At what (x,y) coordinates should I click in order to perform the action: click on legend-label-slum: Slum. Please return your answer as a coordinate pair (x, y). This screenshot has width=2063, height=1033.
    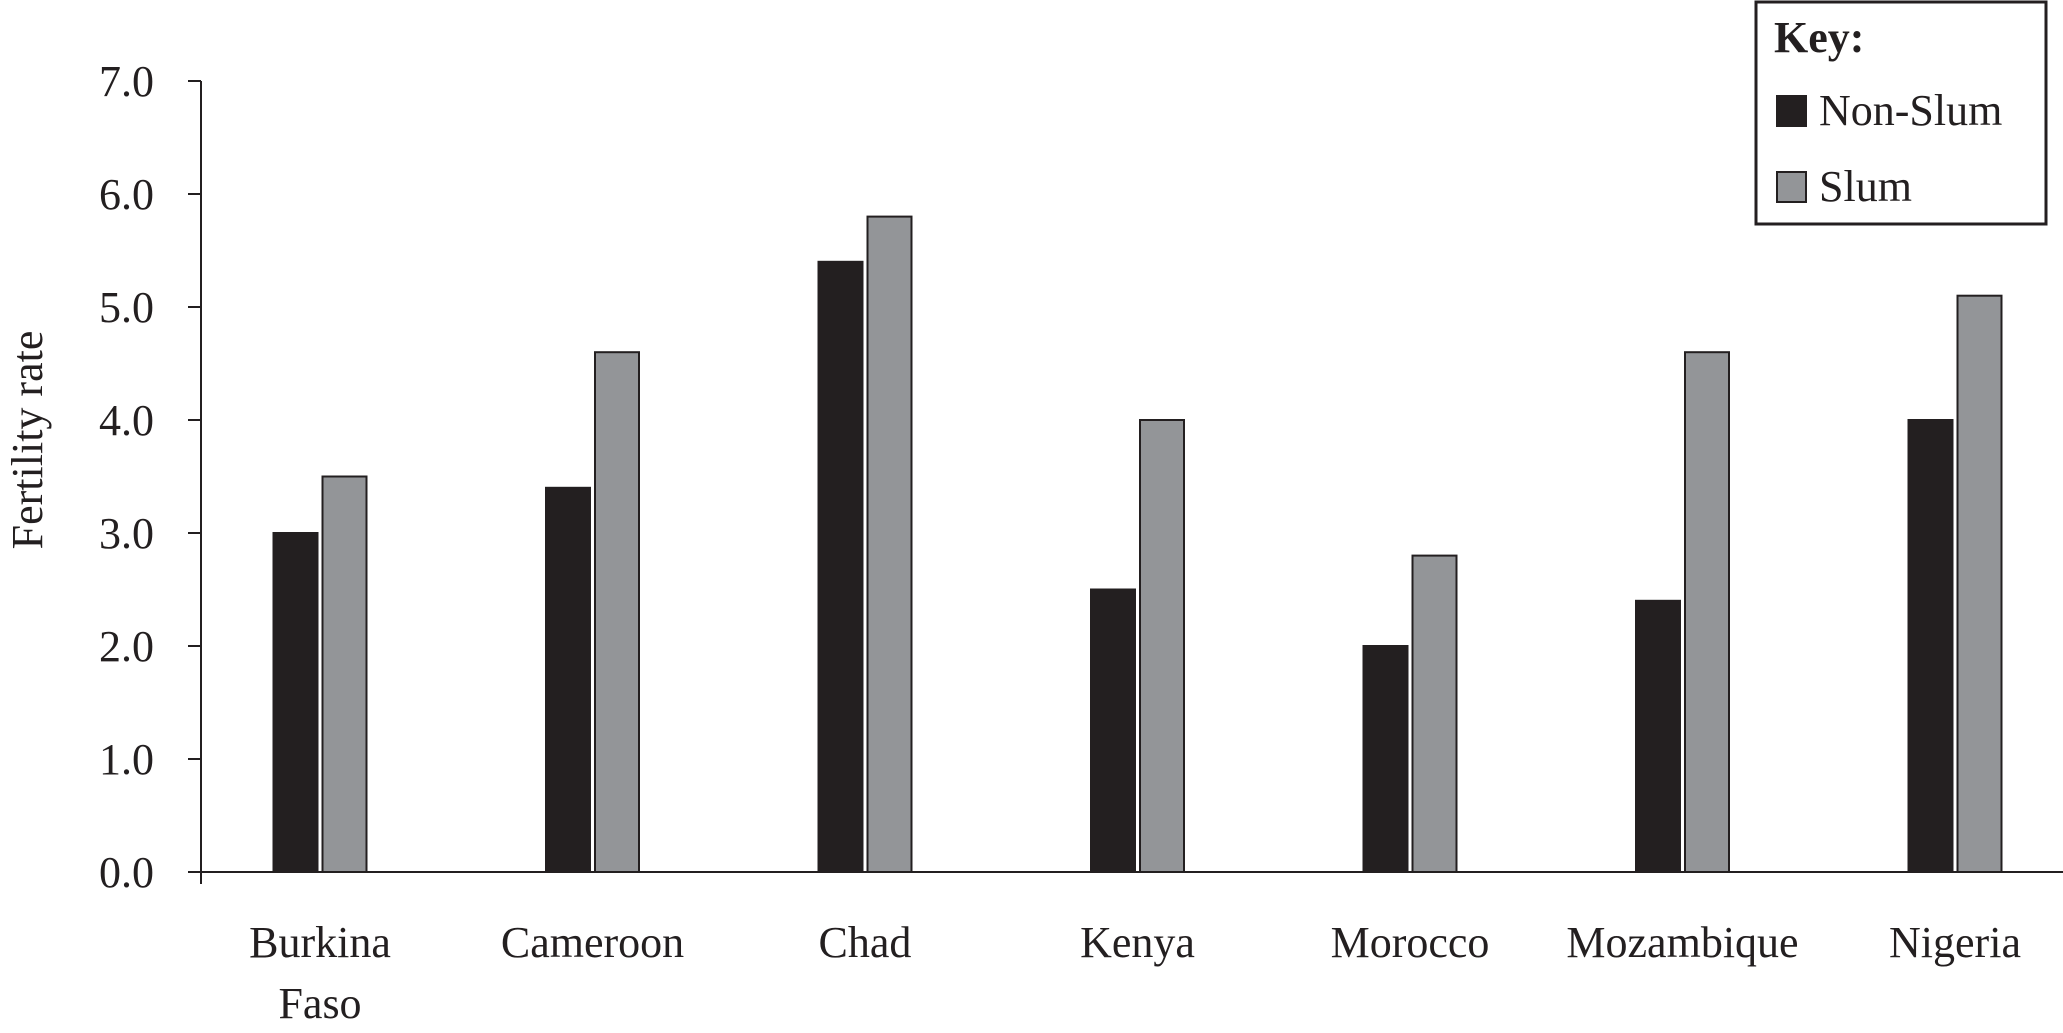
    Looking at the image, I should click on (1865, 186).